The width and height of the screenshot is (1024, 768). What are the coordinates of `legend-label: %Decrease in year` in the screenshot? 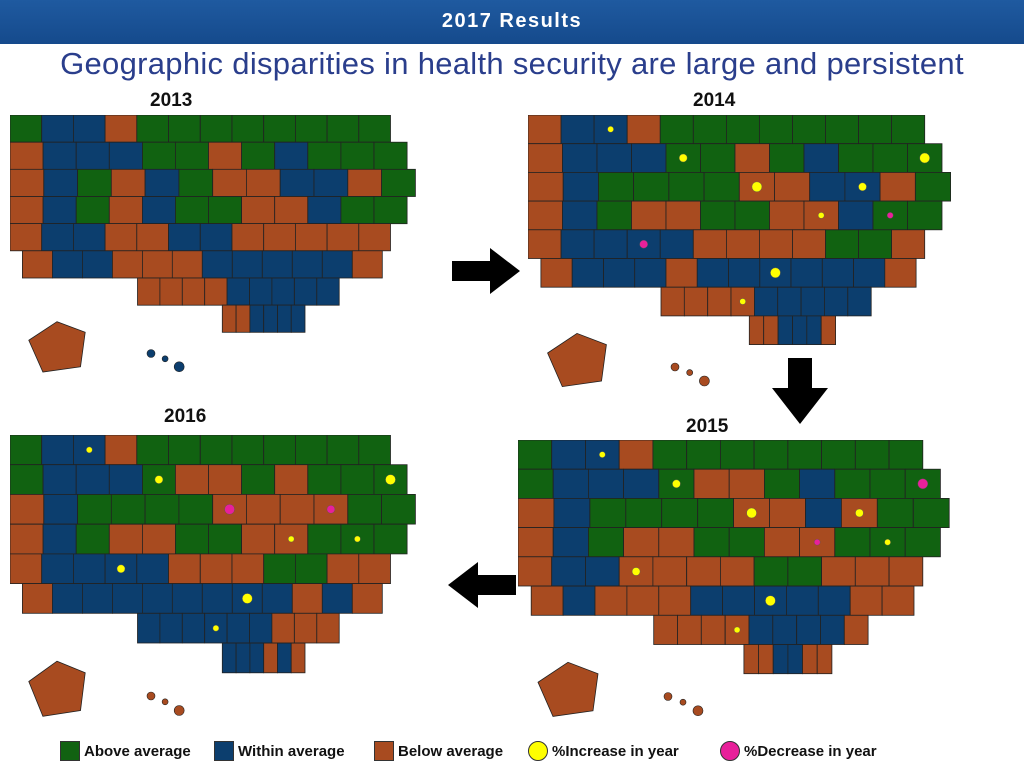 It's located at (810, 751).